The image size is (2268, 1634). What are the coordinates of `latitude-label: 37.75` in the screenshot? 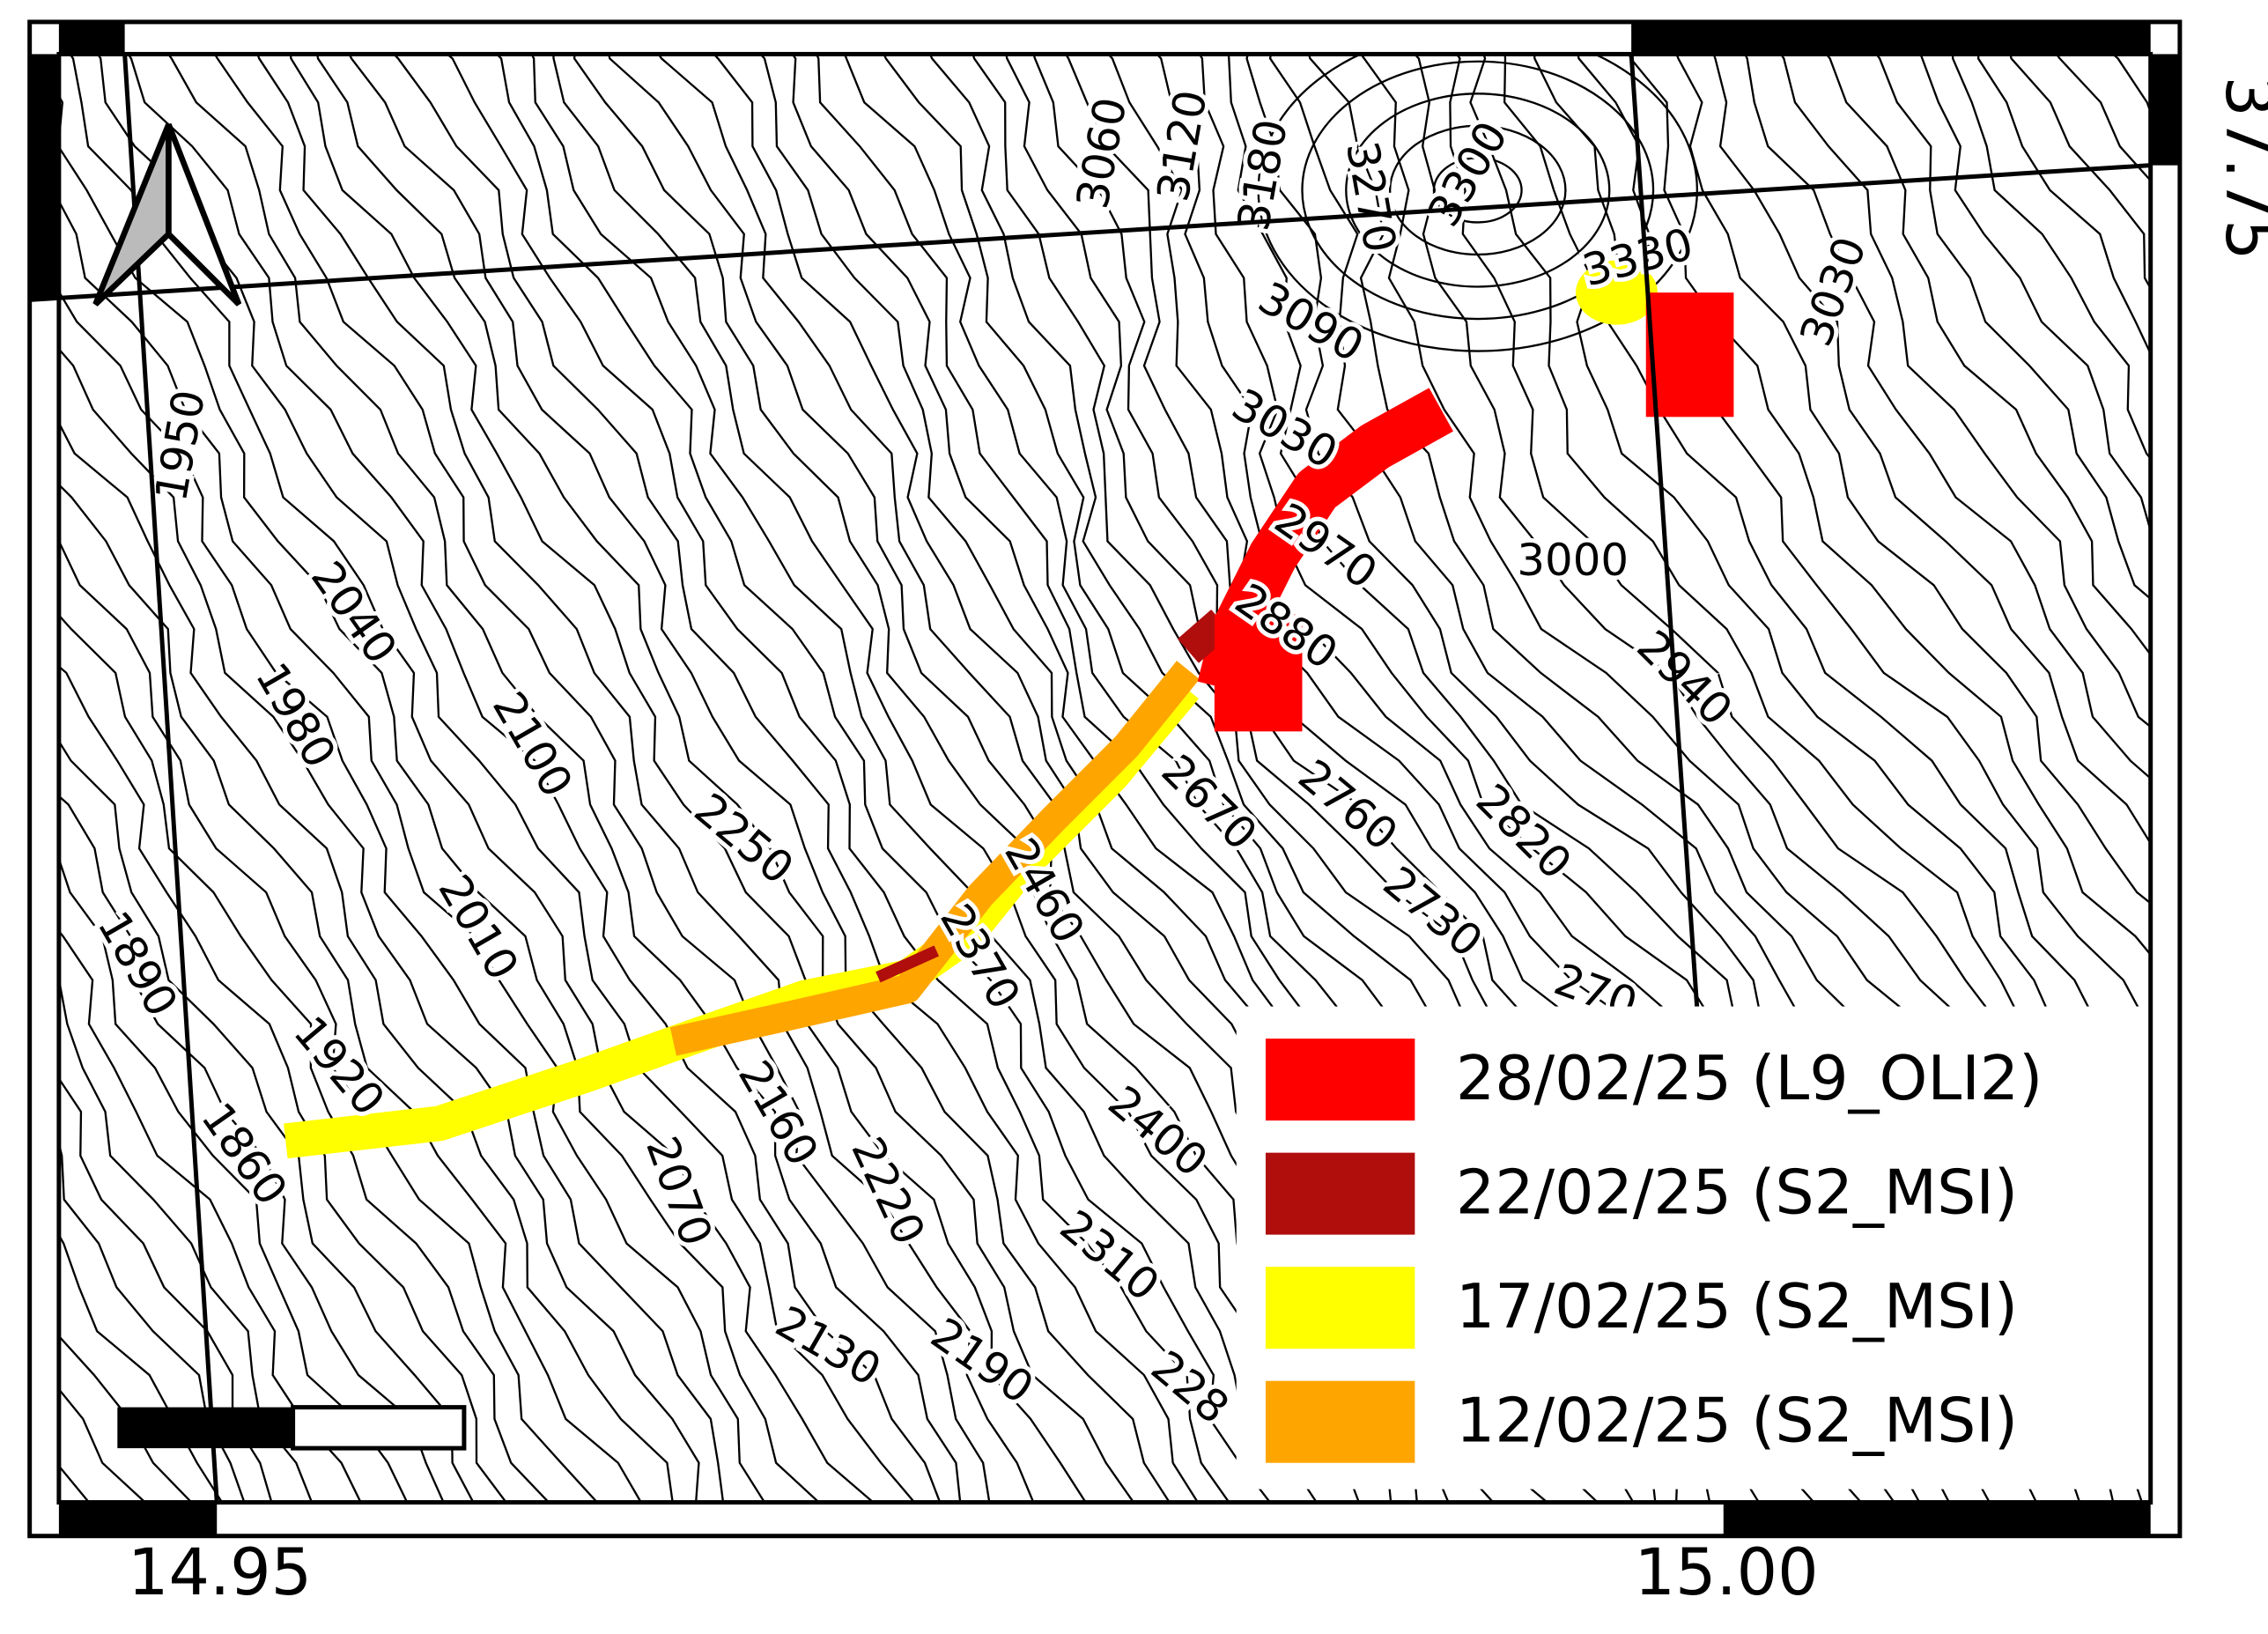 It's located at (2240, 168).